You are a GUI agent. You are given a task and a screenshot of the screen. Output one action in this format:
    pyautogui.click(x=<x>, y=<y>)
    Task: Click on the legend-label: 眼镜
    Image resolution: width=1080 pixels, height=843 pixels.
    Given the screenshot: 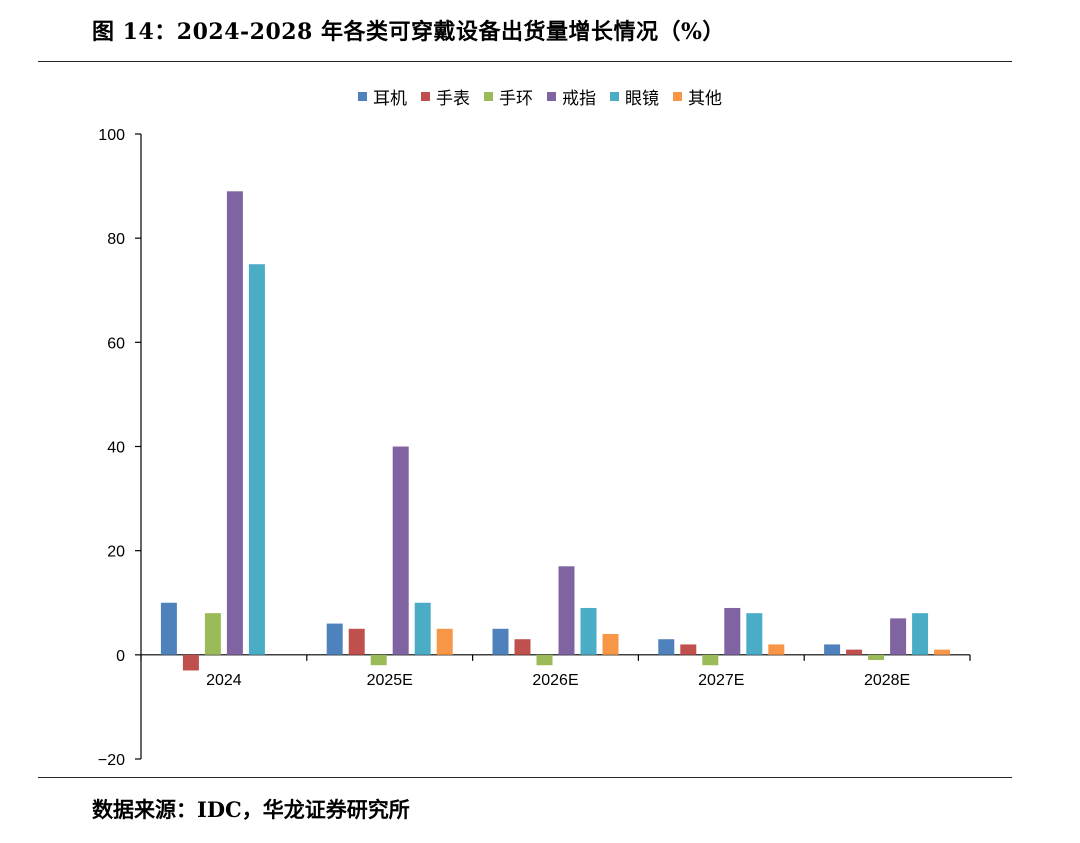 What is the action you would take?
    pyautogui.click(x=642, y=99)
    